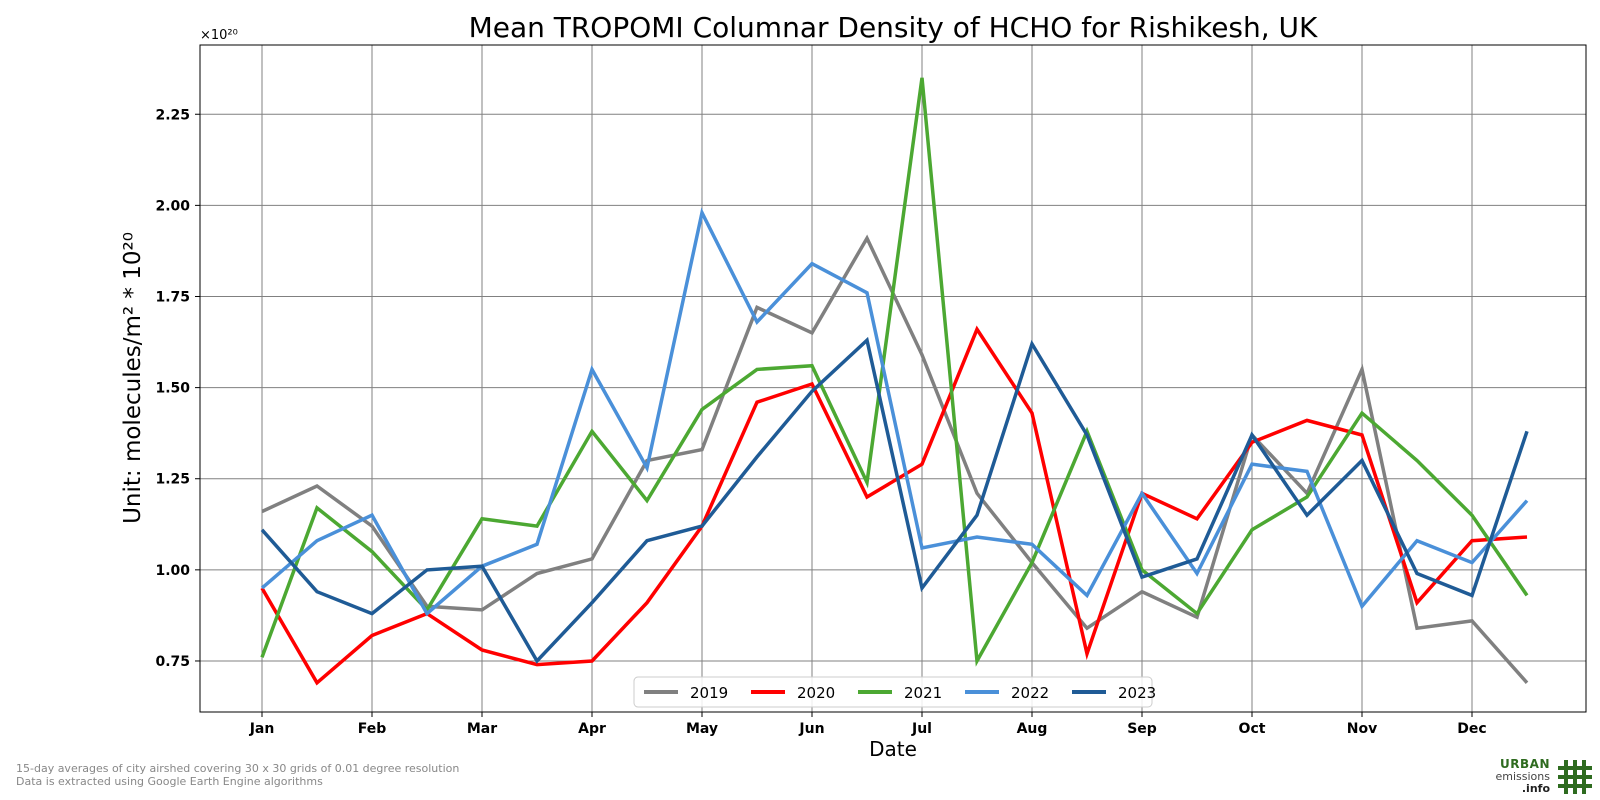  Describe the element at coordinates (172, 662) in the screenshot. I see `y-tick-label: 0.75` at that location.